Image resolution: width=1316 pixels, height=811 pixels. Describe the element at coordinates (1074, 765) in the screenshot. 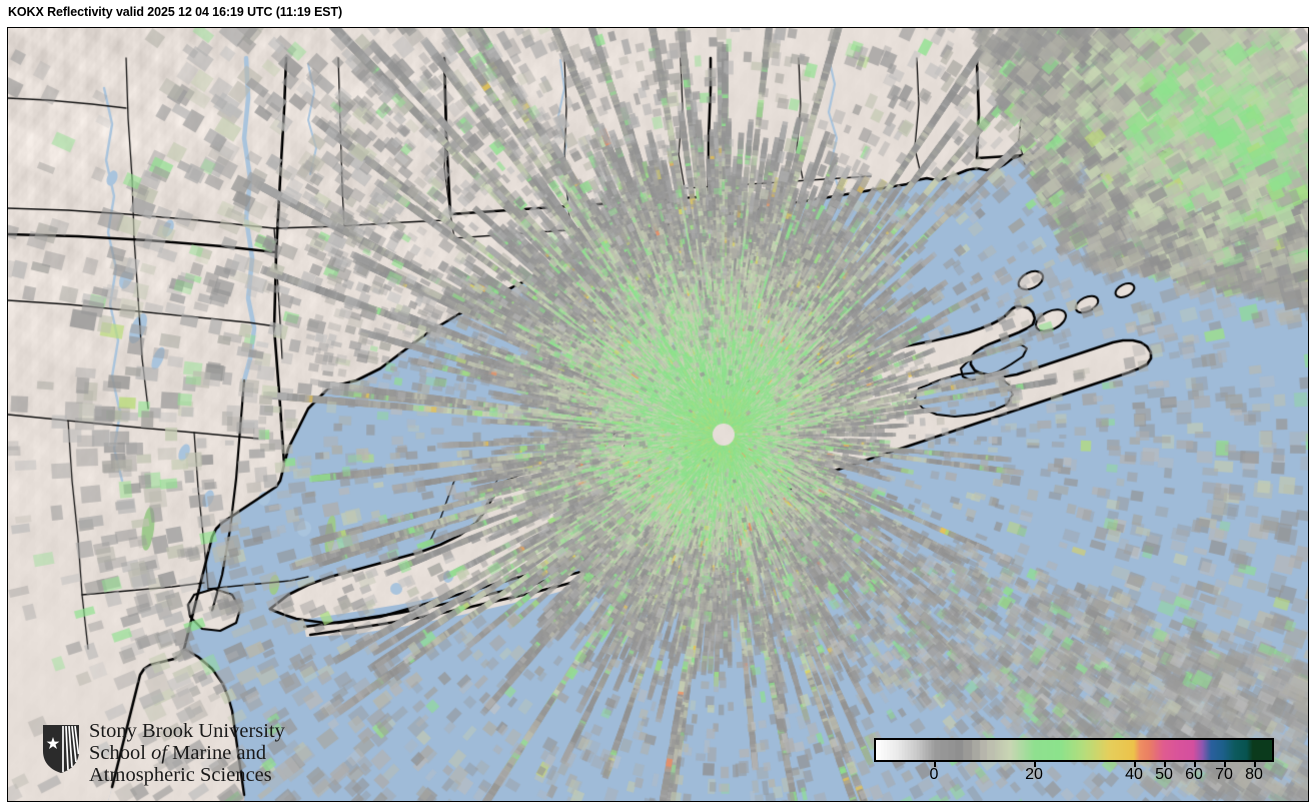

I see `colorbar-ticks` at that location.